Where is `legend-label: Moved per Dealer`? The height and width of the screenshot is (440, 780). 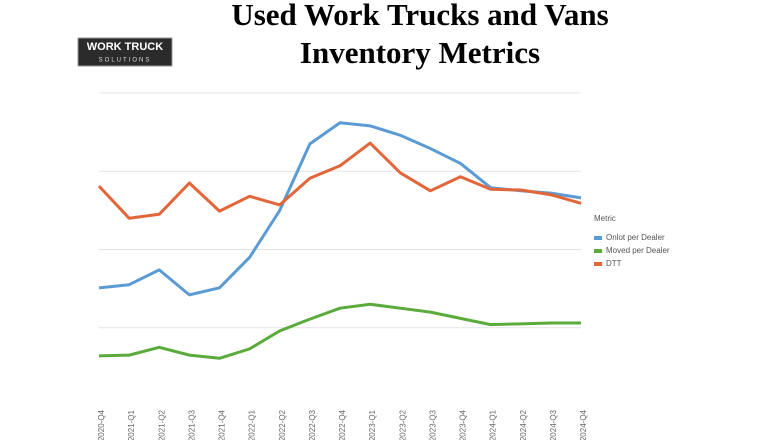 legend-label: Moved per Dealer is located at coordinates (638, 250).